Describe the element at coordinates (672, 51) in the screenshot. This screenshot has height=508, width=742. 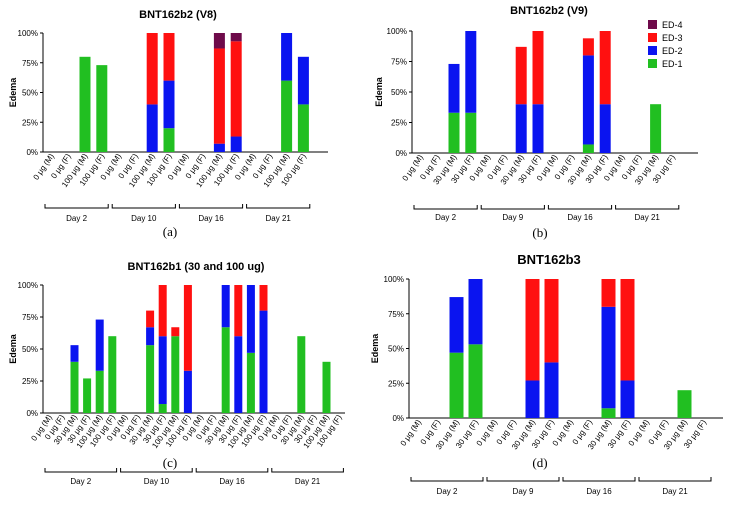
I see `legend-label: ED-2` at that location.